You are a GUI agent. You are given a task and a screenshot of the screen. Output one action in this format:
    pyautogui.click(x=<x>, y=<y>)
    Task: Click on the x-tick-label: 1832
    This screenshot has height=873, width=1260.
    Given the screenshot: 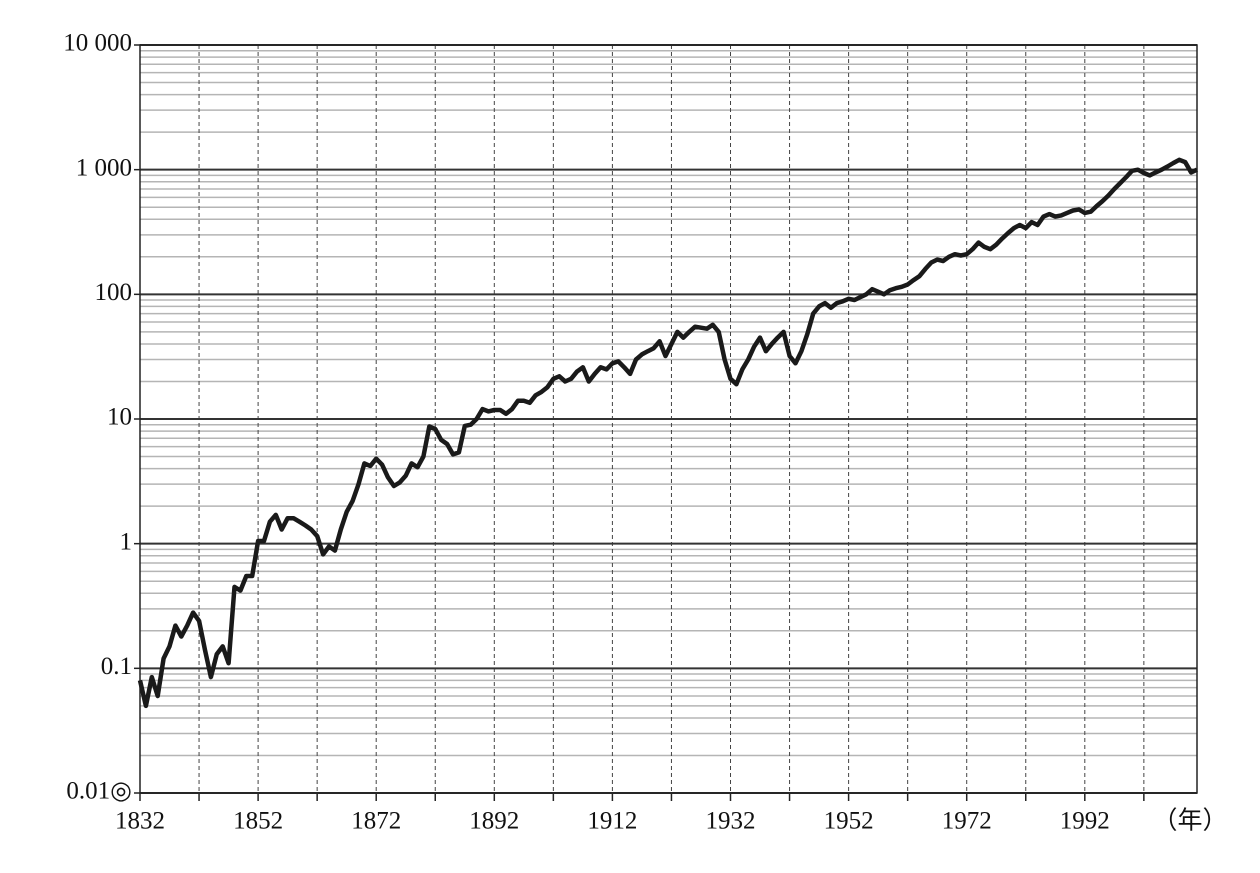 What is the action you would take?
    pyautogui.click(x=140, y=821)
    